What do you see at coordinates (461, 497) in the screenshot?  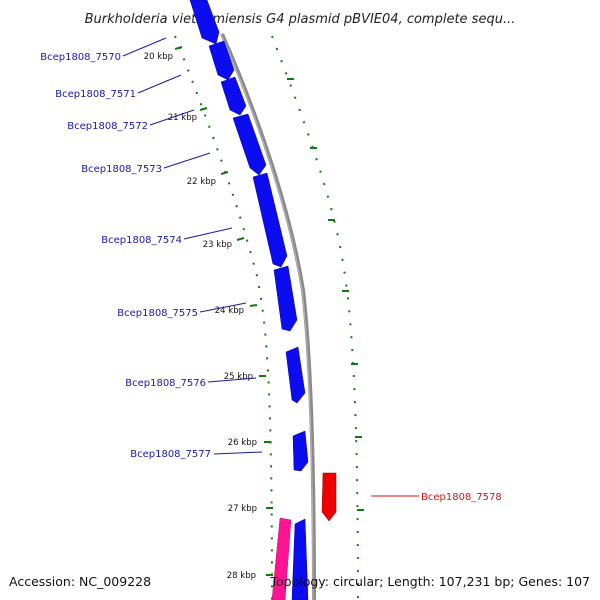 I see `gene-label-reverse: Bcep1808_7578` at bounding box center [461, 497].